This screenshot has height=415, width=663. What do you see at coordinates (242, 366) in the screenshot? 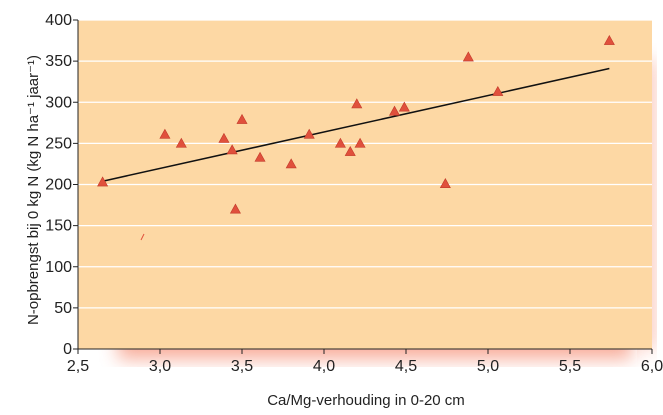
I see `x-tick-label: 3,5` at bounding box center [242, 366].